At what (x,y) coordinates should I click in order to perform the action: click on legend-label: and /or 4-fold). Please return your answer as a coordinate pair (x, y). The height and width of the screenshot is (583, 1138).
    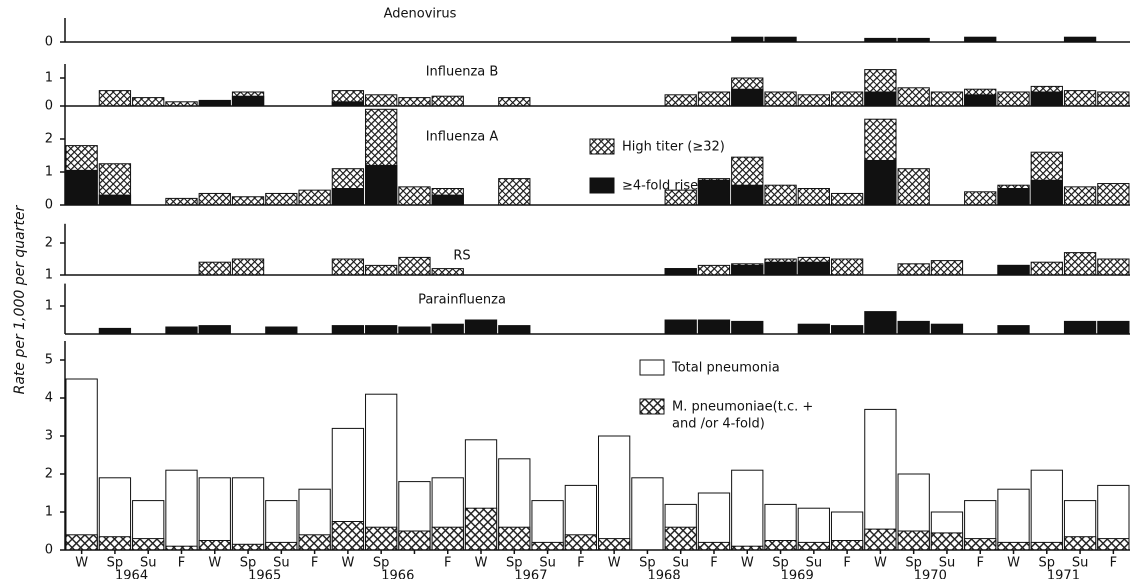
    Looking at the image, I should click on (718, 424).